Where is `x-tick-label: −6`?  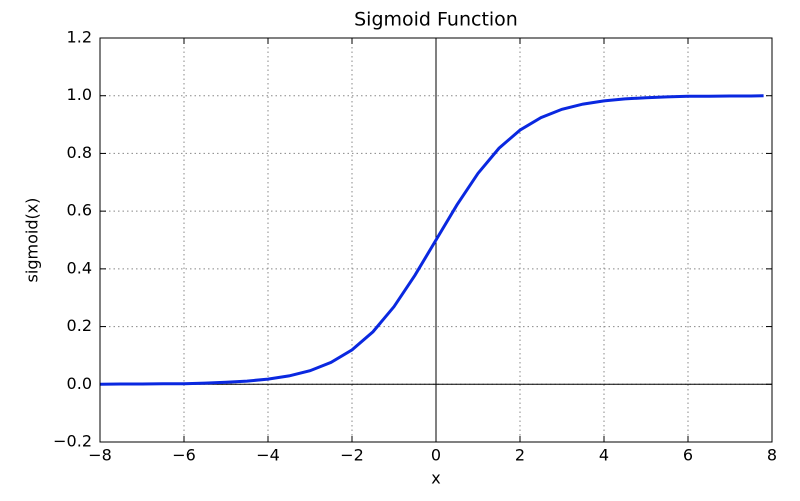
x-tick-label: −6 is located at coordinates (184, 455).